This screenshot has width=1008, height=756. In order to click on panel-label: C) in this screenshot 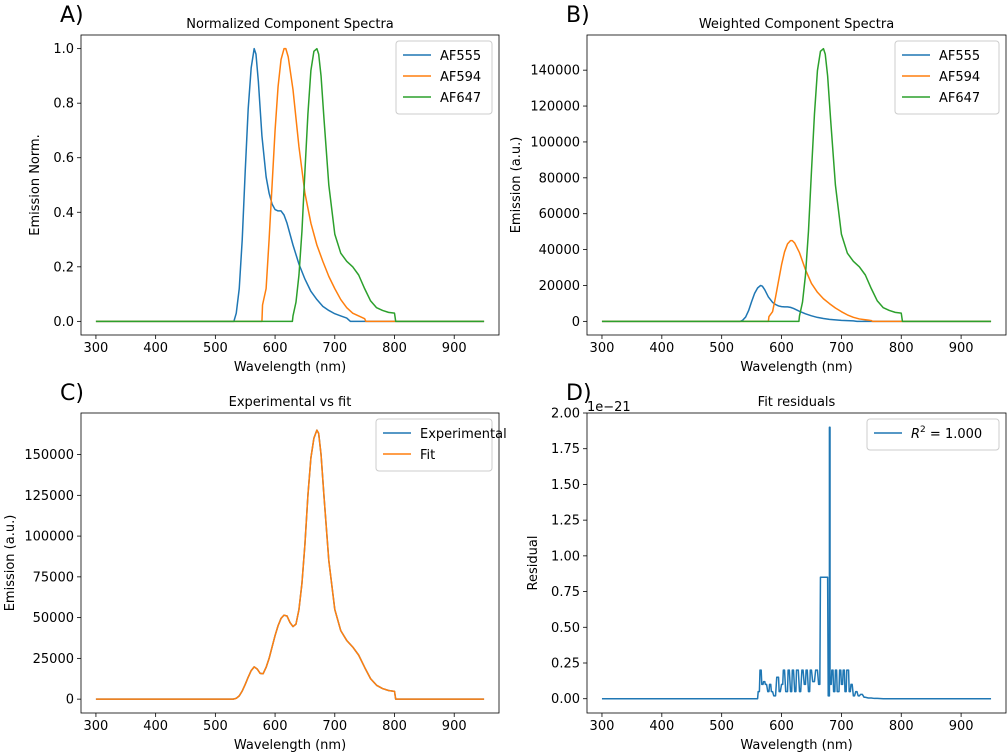, I will do `click(72, 393)`.